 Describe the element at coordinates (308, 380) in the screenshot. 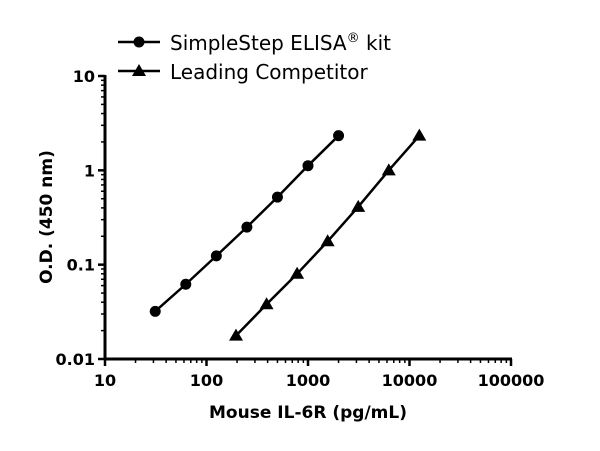

I see `x-tick-label: 1000` at that location.